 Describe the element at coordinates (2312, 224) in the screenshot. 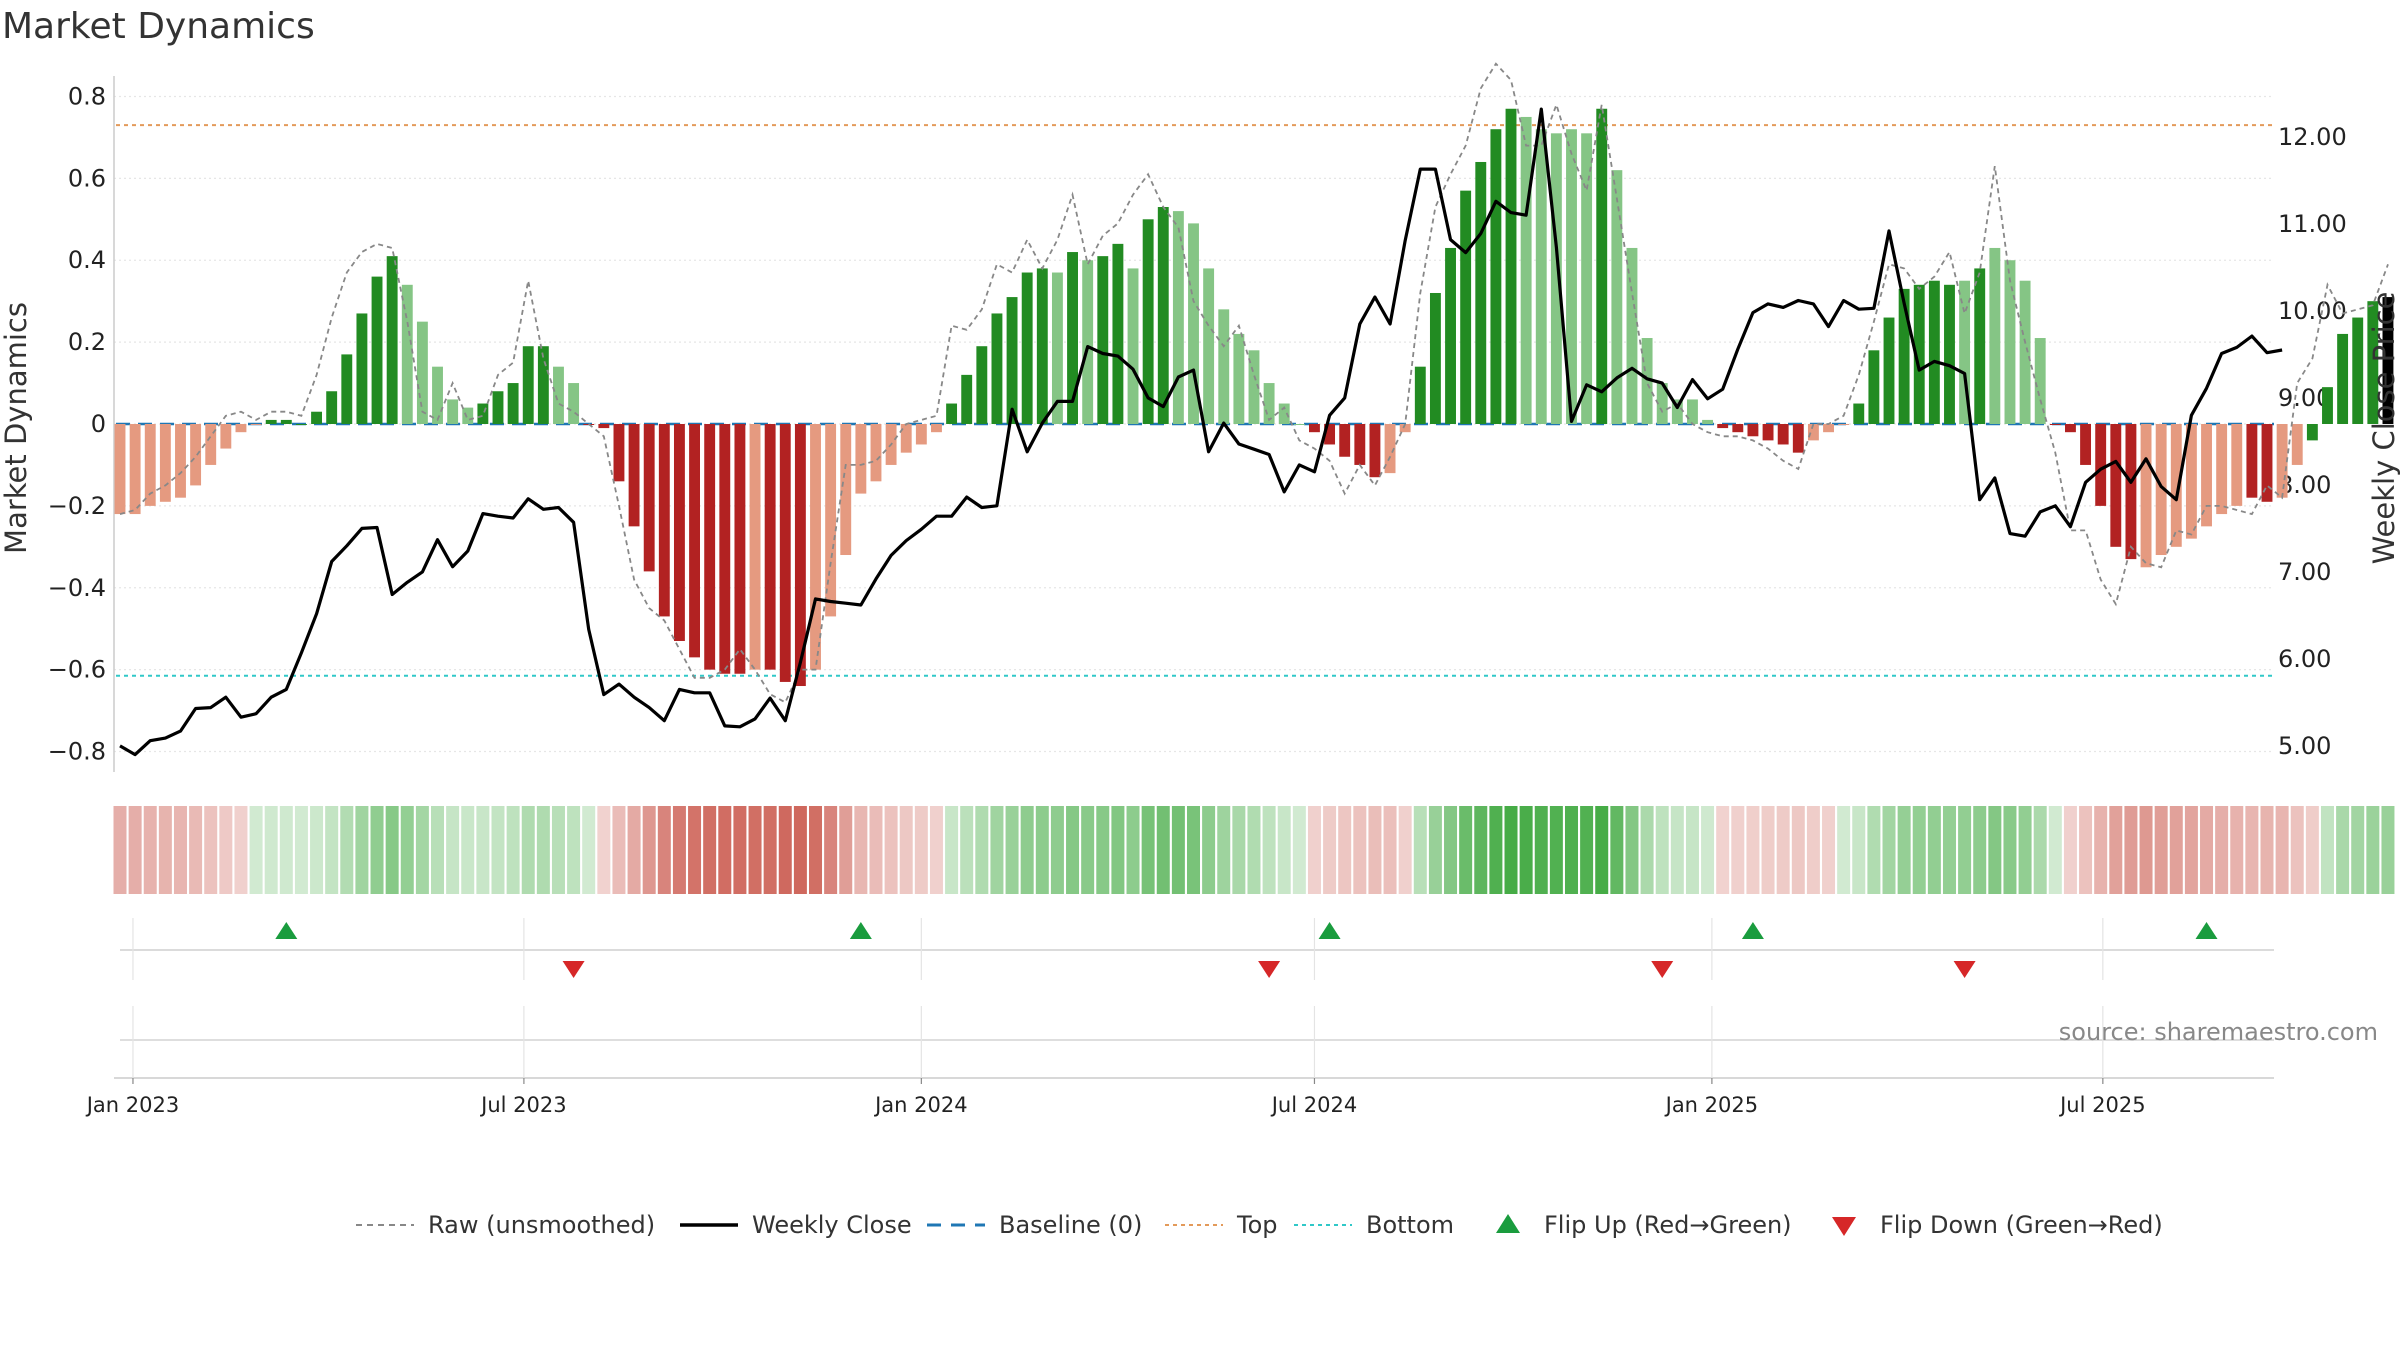

I see `y2-tick-label: 11.00` at that location.